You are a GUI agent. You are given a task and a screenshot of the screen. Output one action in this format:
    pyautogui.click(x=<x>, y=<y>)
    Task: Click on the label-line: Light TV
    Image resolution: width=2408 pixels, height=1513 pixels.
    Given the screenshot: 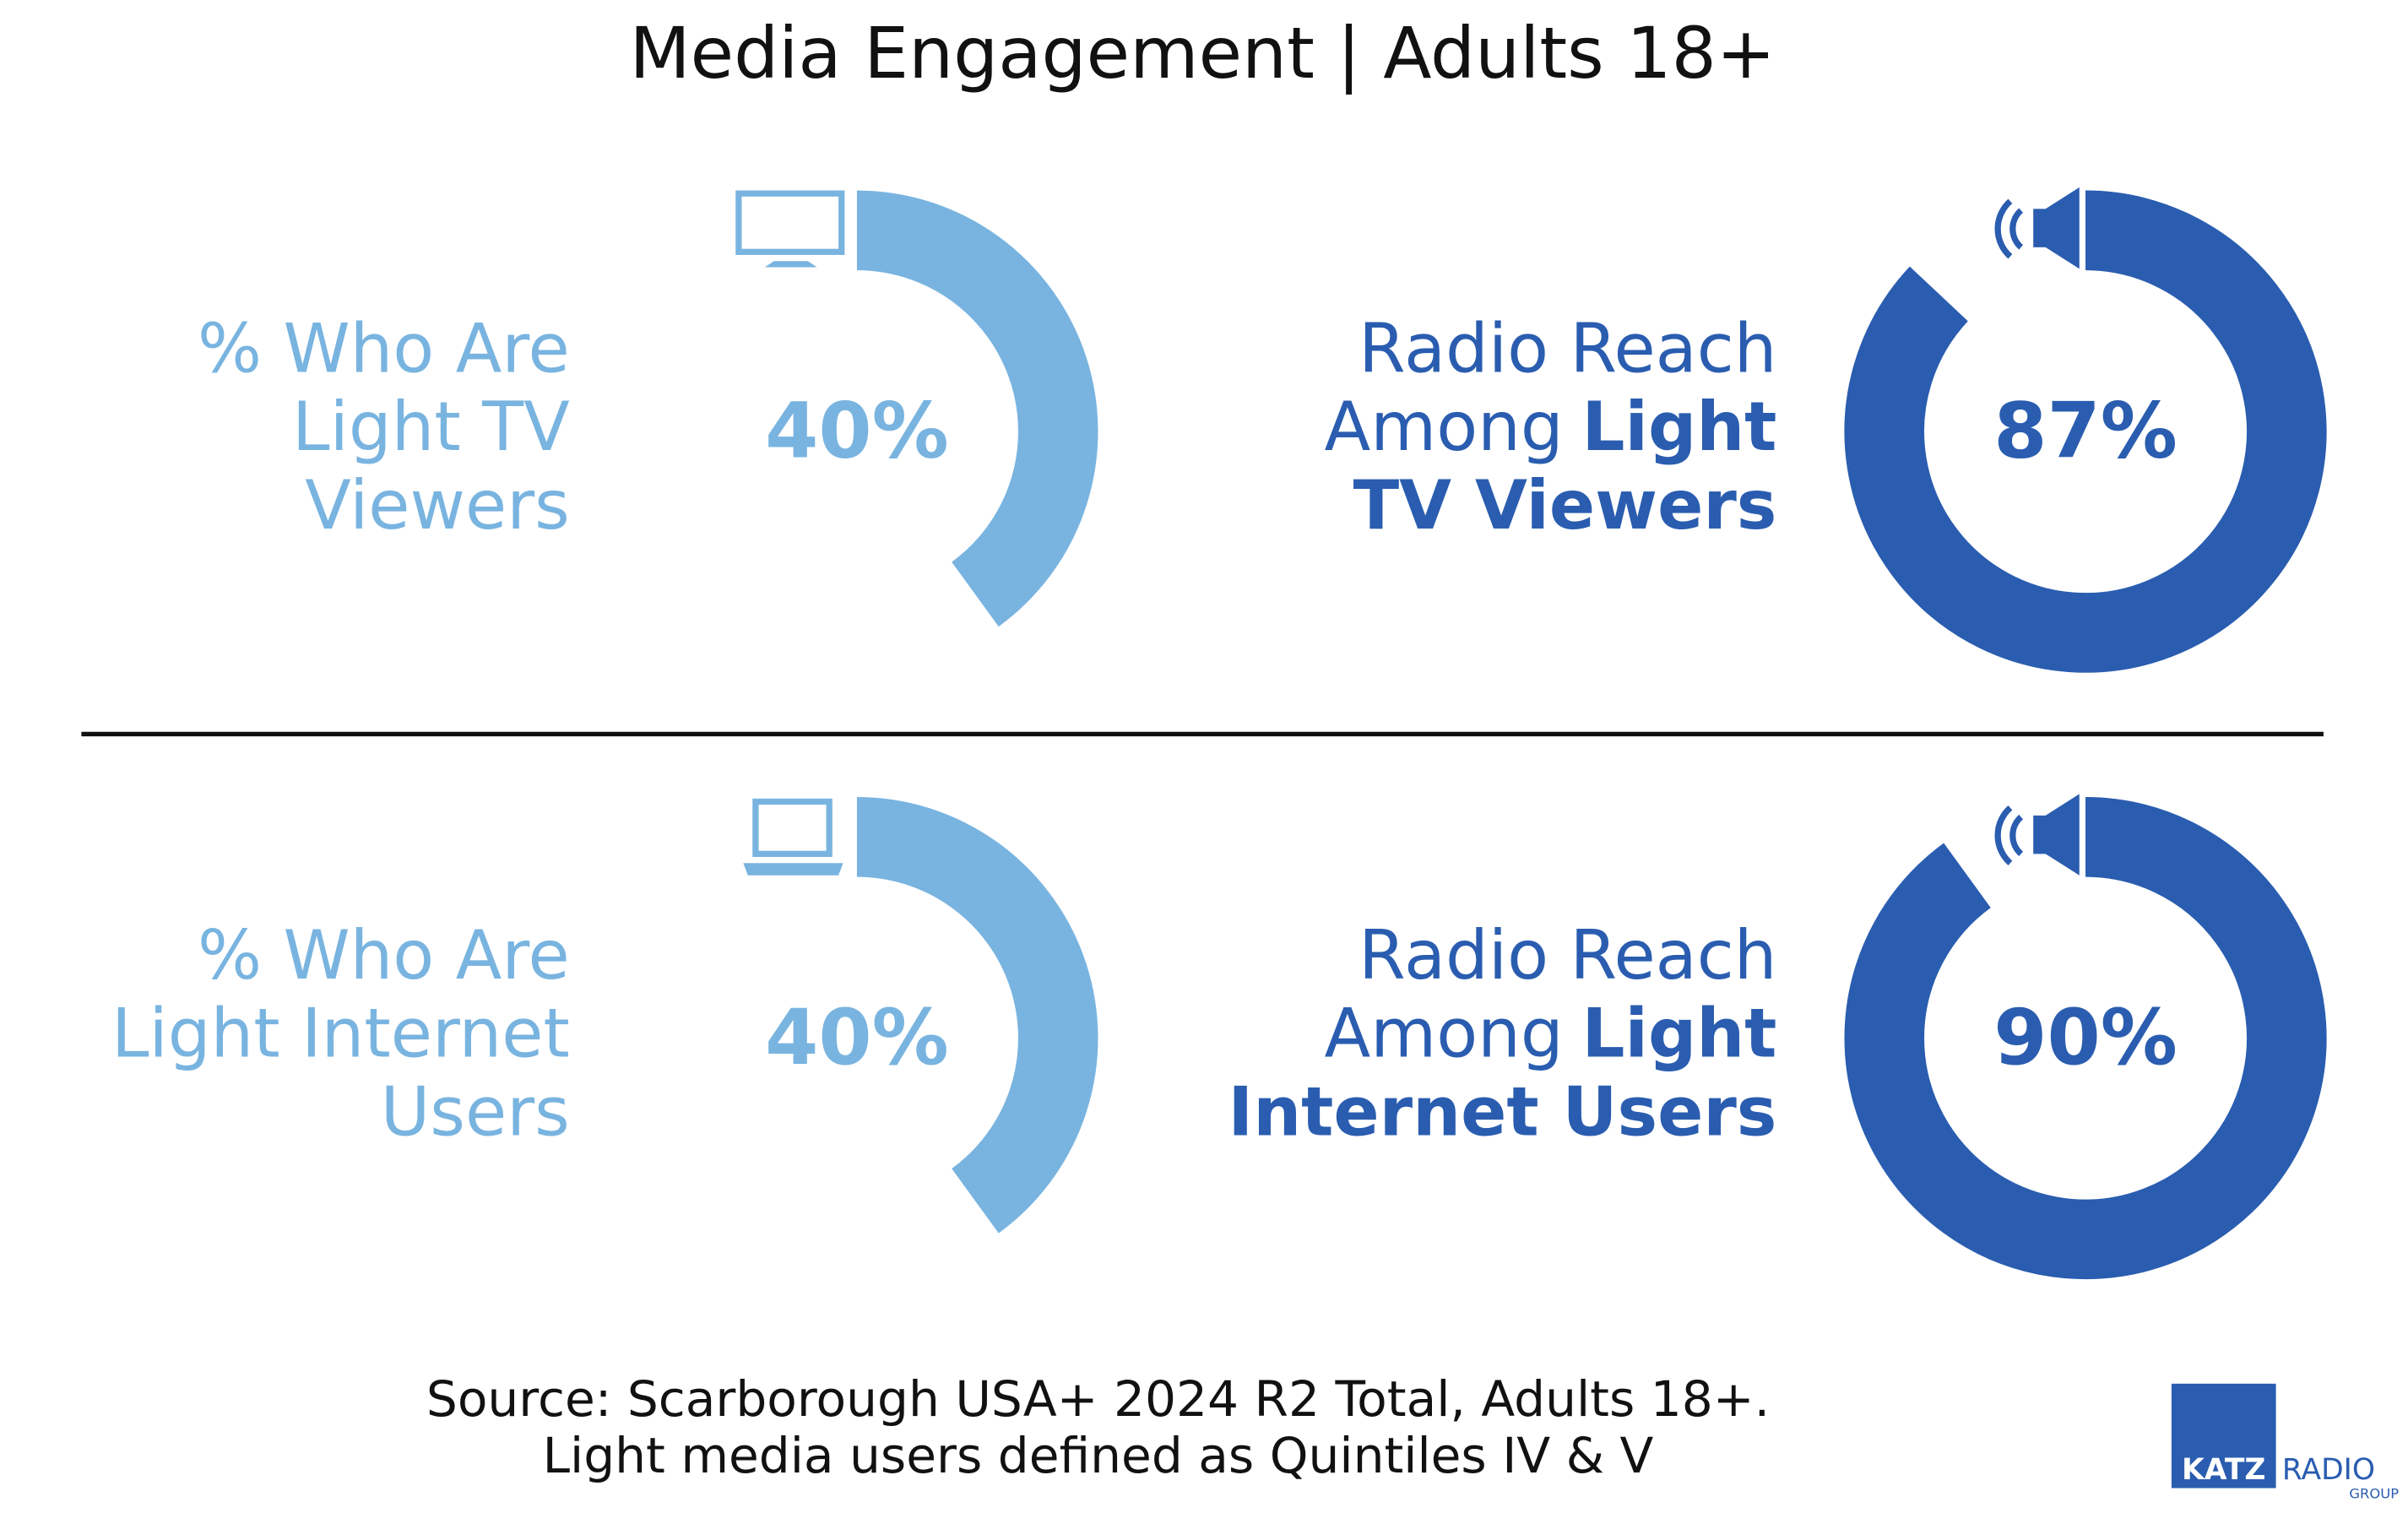 What is the action you would take?
    pyautogui.click(x=431, y=427)
    